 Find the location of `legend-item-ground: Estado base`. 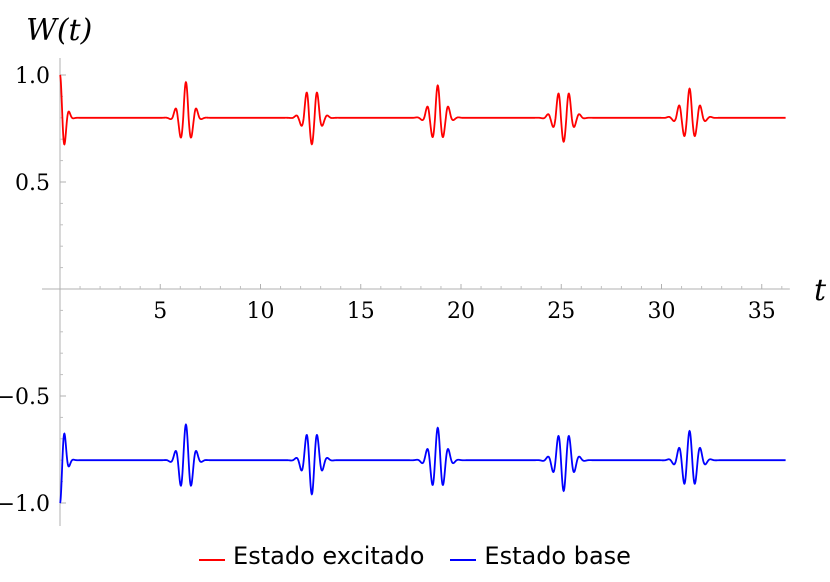

legend-item-ground: Estado base is located at coordinates (540, 556).